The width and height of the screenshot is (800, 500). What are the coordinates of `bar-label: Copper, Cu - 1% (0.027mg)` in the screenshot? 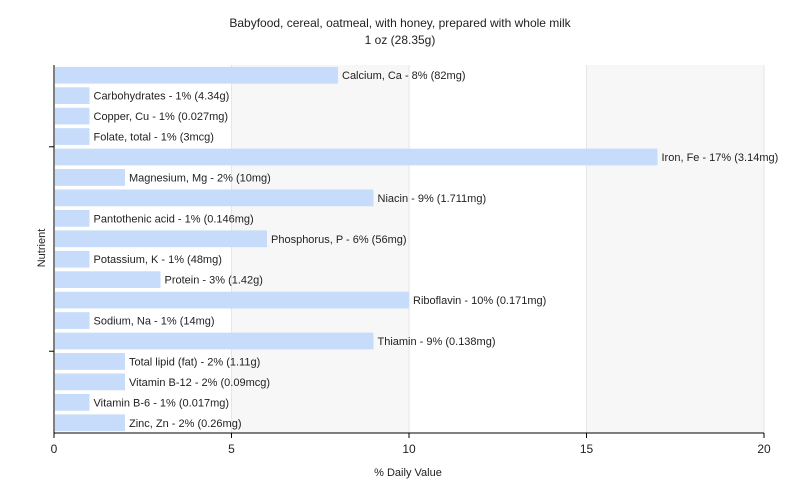 It's located at (161, 117).